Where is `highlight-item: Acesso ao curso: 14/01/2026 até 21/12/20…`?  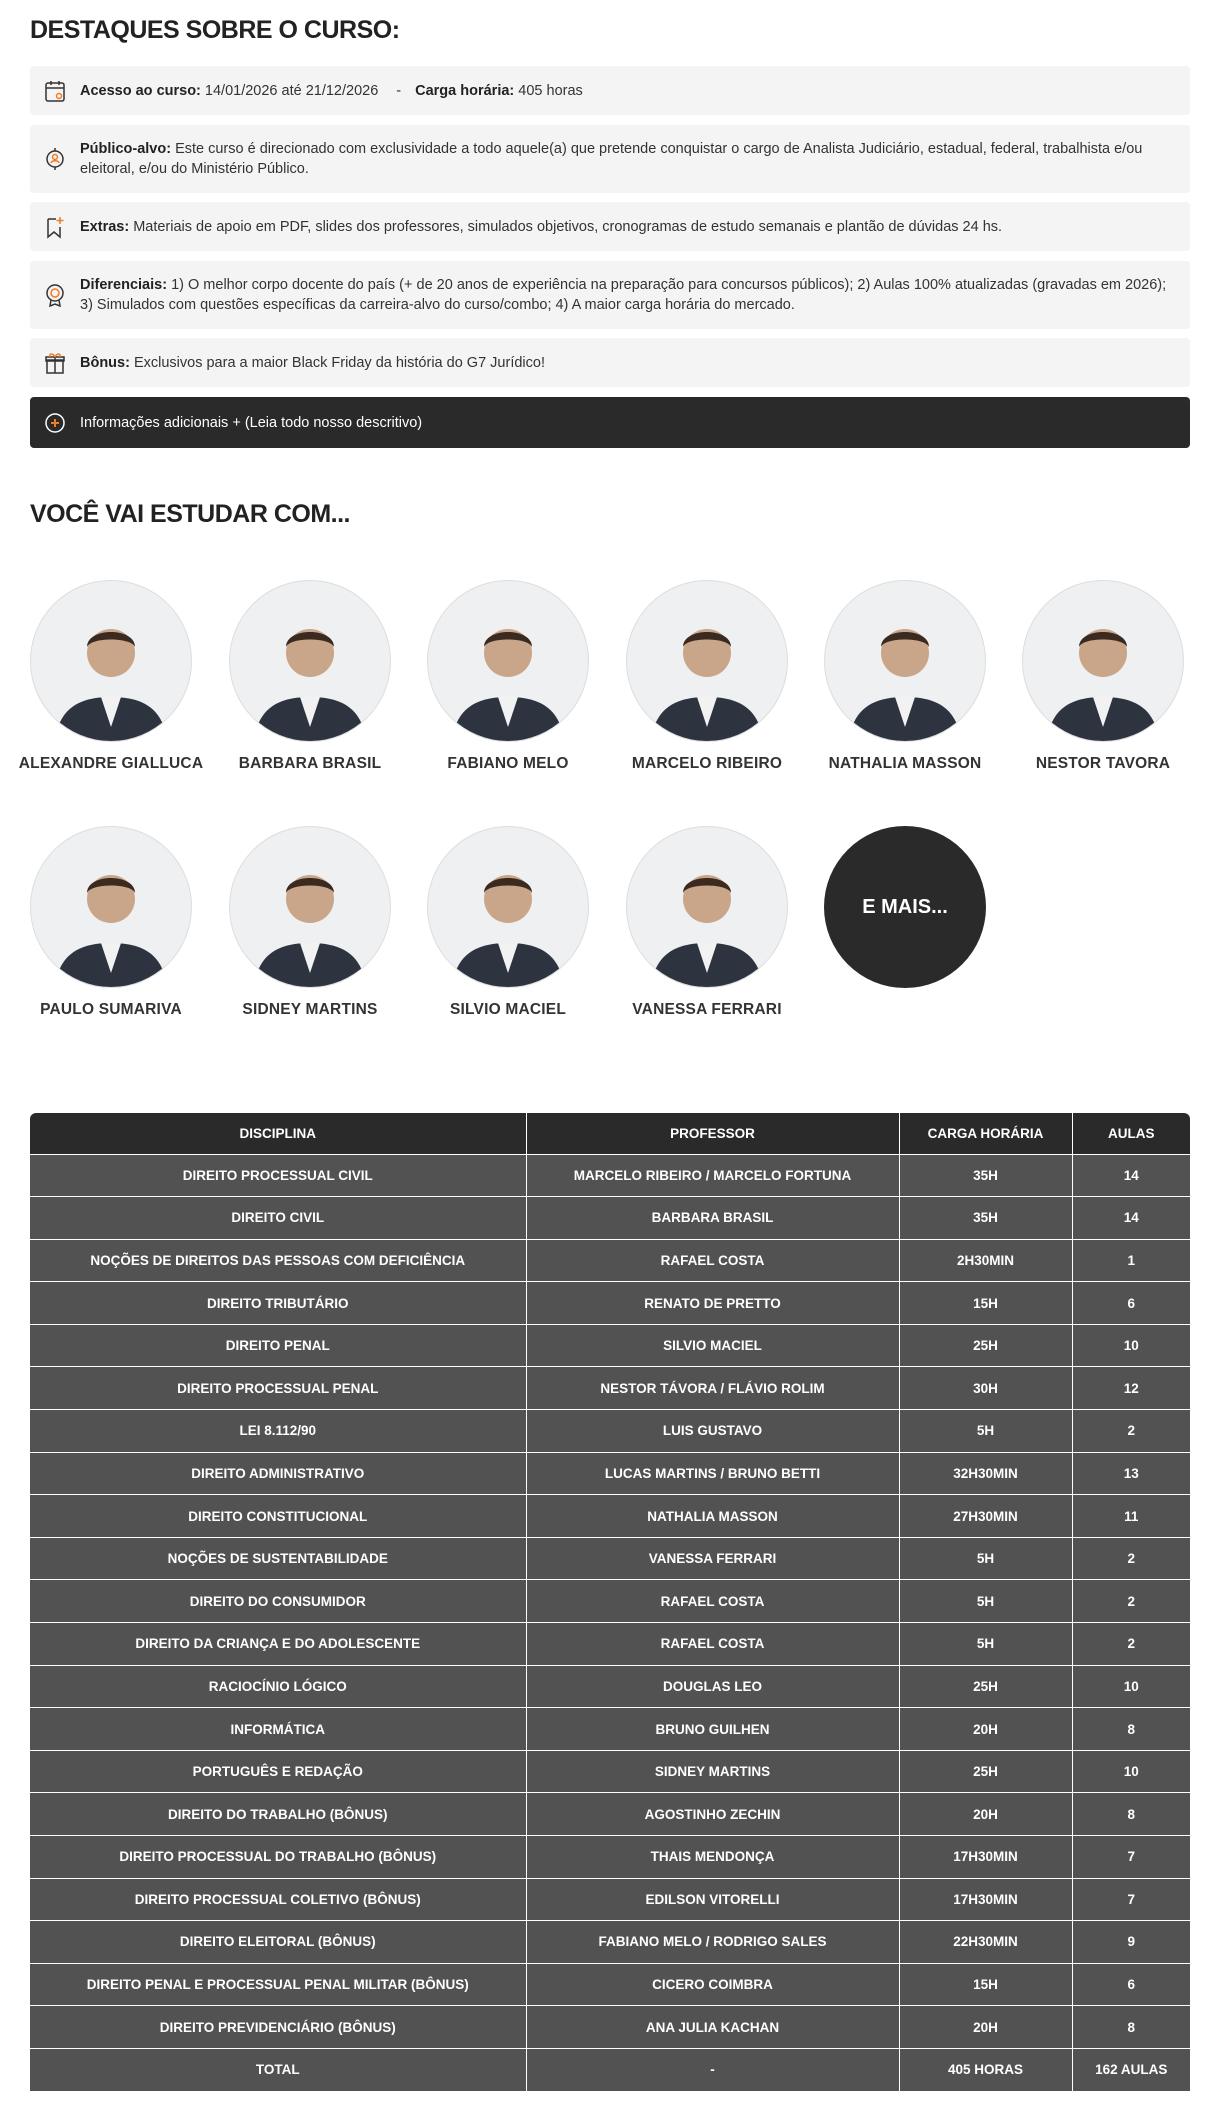
highlight-item: Acesso ao curso: 14/01/2026 até 21/12/20… is located at coordinates (610, 90).